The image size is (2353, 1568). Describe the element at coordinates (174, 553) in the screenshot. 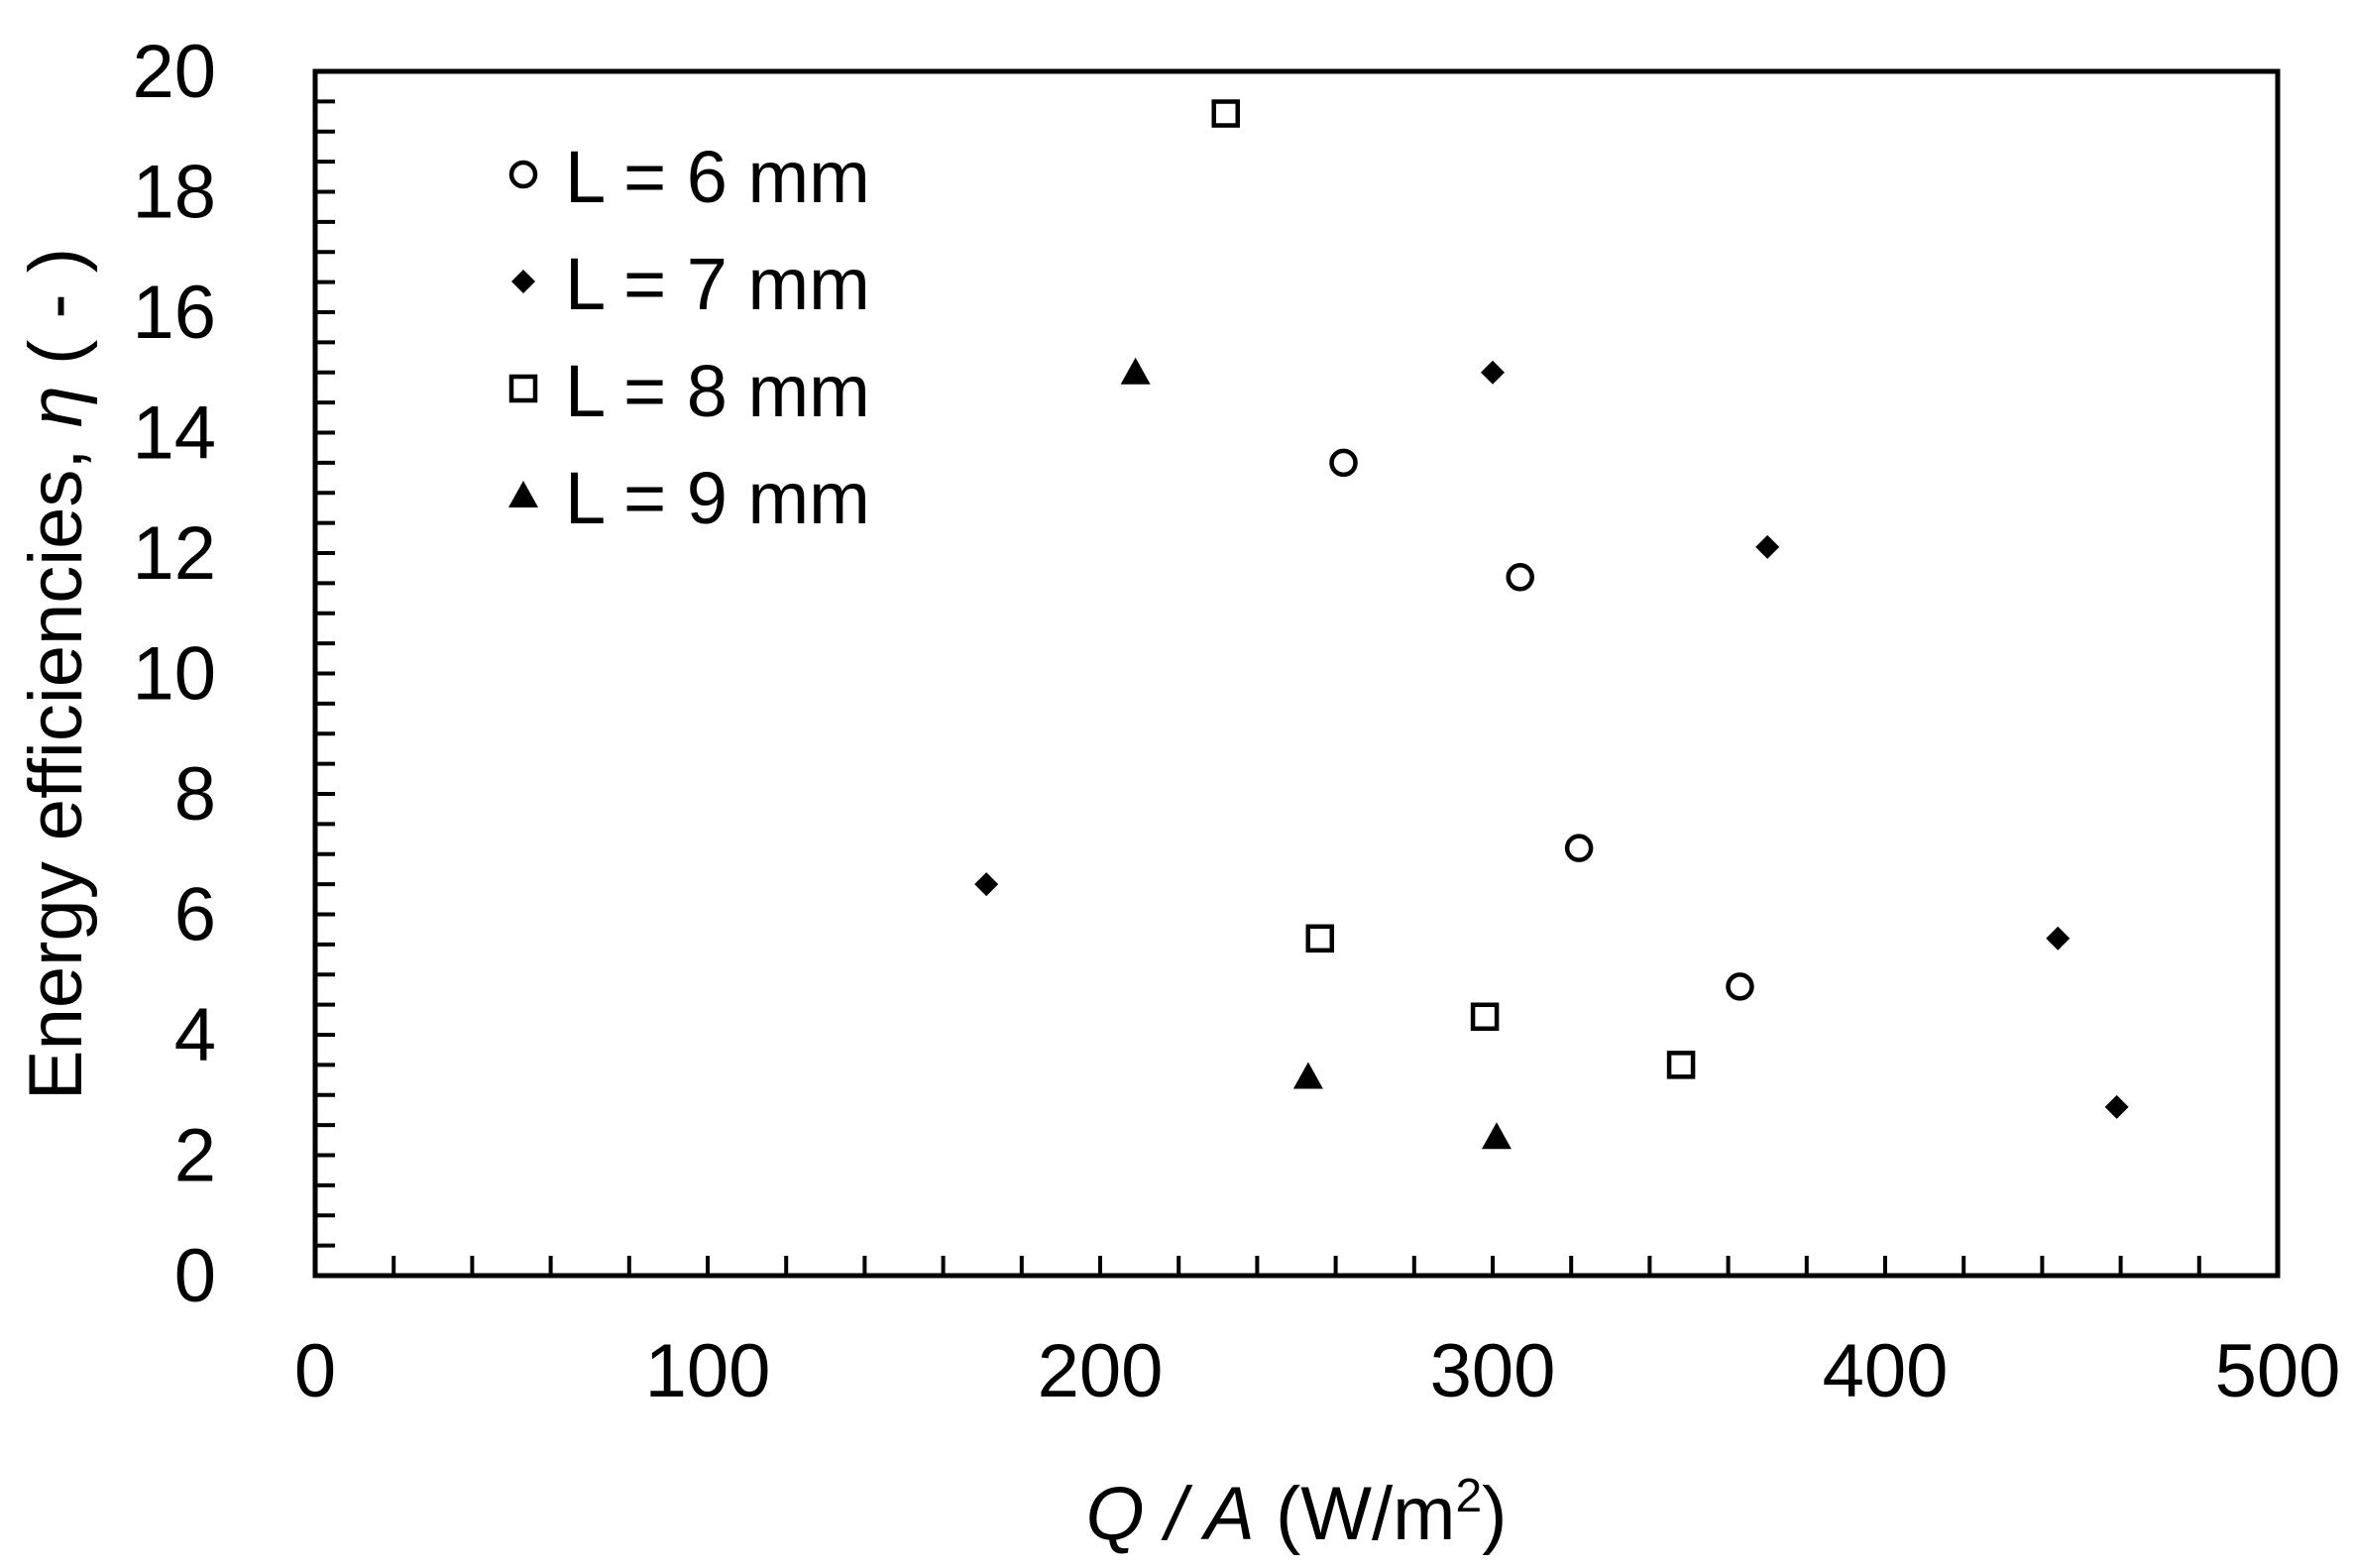

I see `y-tick-label: 12` at that location.